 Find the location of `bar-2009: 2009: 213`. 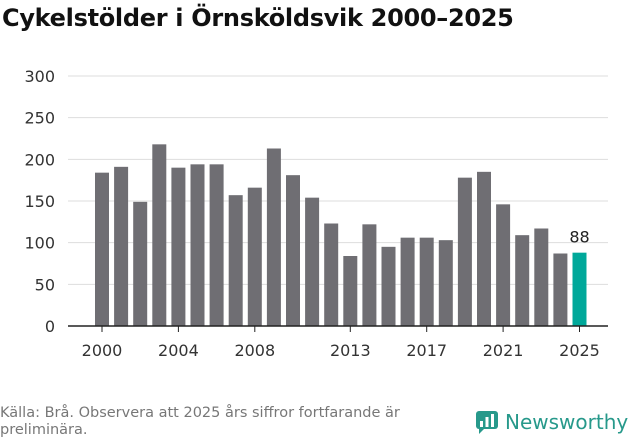

bar-2009: 2009: 213 is located at coordinates (273, 237).